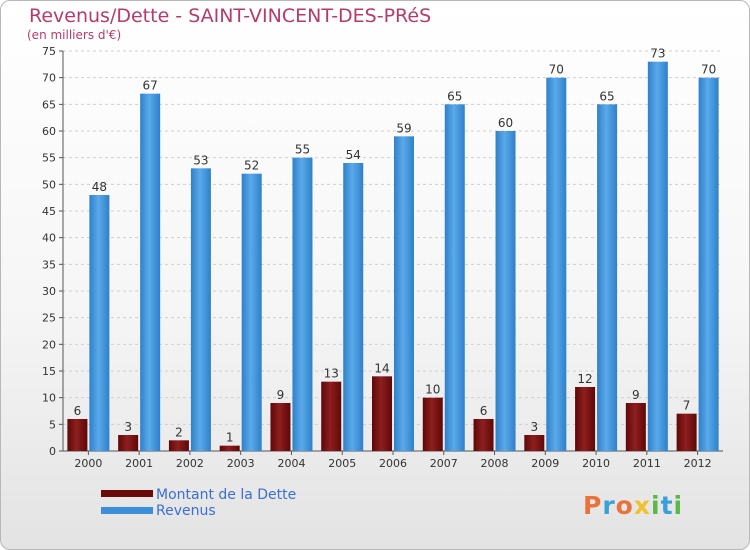  Describe the element at coordinates (584, 379) in the screenshot. I see `data-label-dette: 12` at that location.